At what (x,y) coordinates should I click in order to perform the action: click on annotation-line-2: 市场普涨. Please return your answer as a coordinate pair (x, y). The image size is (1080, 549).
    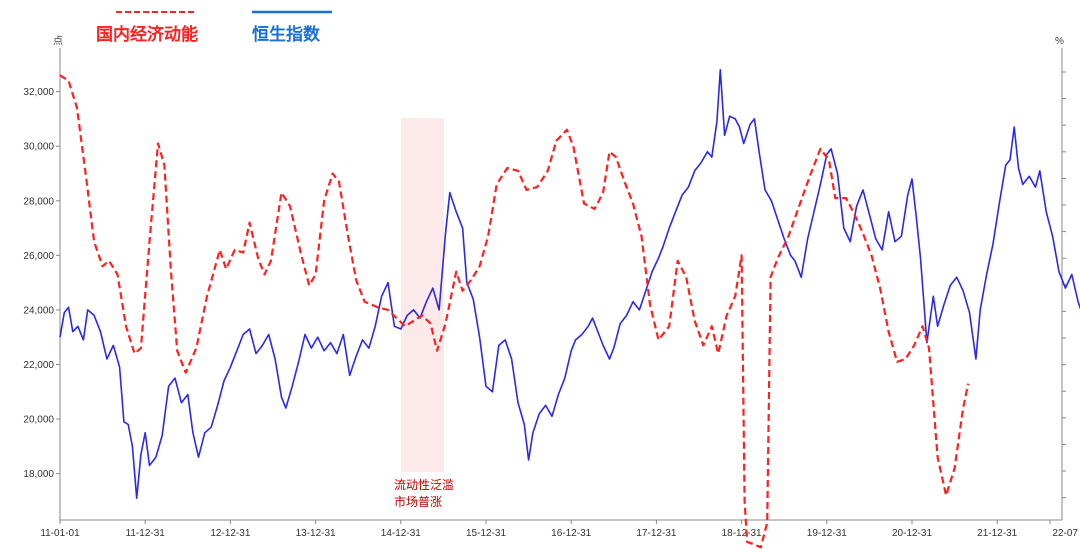
    Looking at the image, I should click on (418, 501).